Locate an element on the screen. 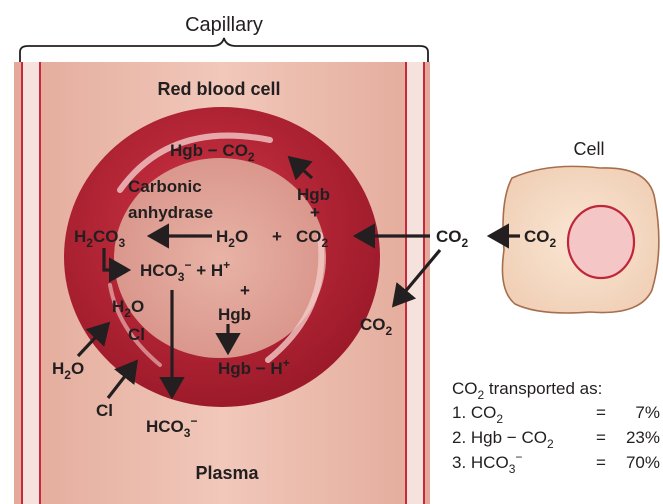 The height and width of the screenshot is (504, 663). rbc-highlight-right is located at coordinates (295, 297).